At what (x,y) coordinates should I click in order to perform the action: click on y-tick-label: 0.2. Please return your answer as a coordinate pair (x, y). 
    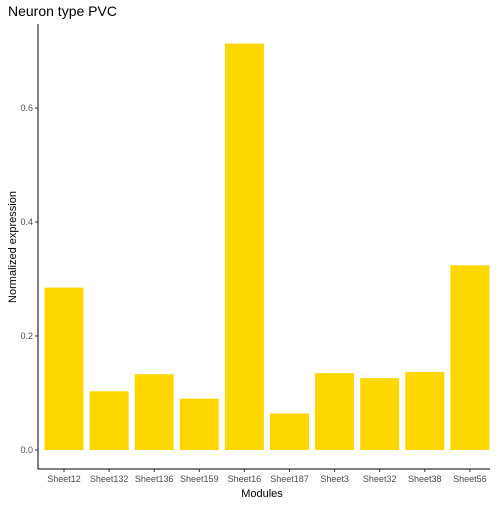
    Looking at the image, I should click on (26, 336).